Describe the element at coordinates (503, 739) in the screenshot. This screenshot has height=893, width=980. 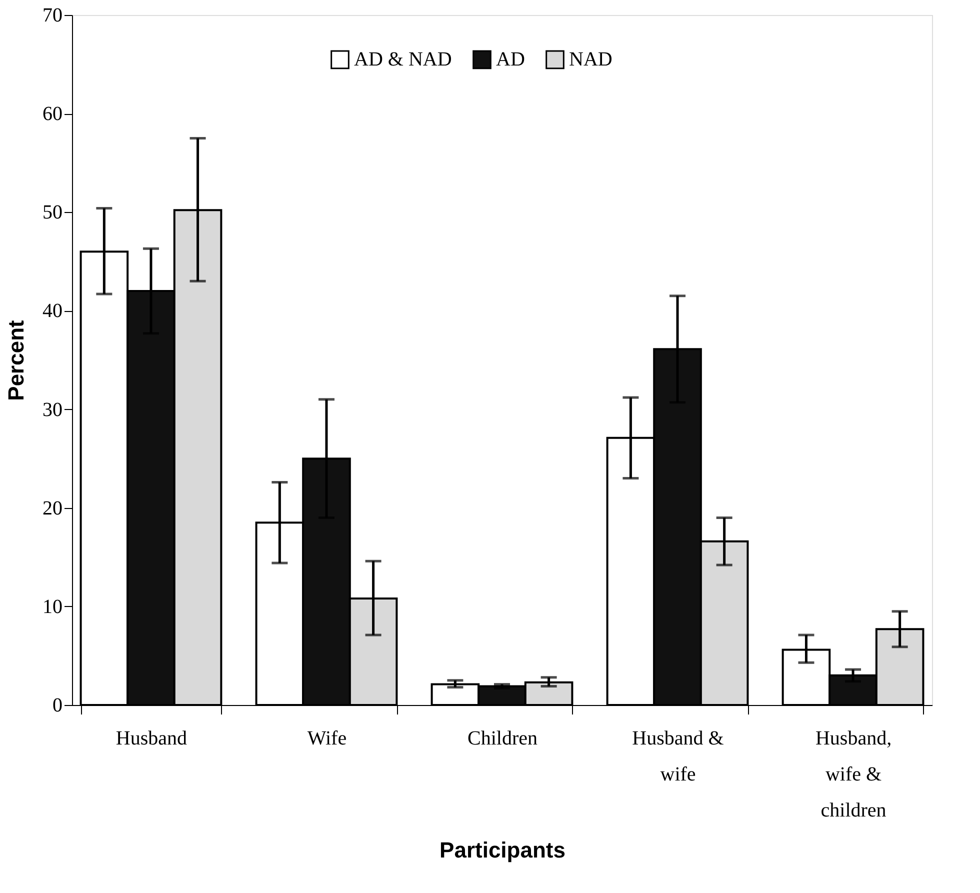
I see `x-tick-label: Children` at that location.